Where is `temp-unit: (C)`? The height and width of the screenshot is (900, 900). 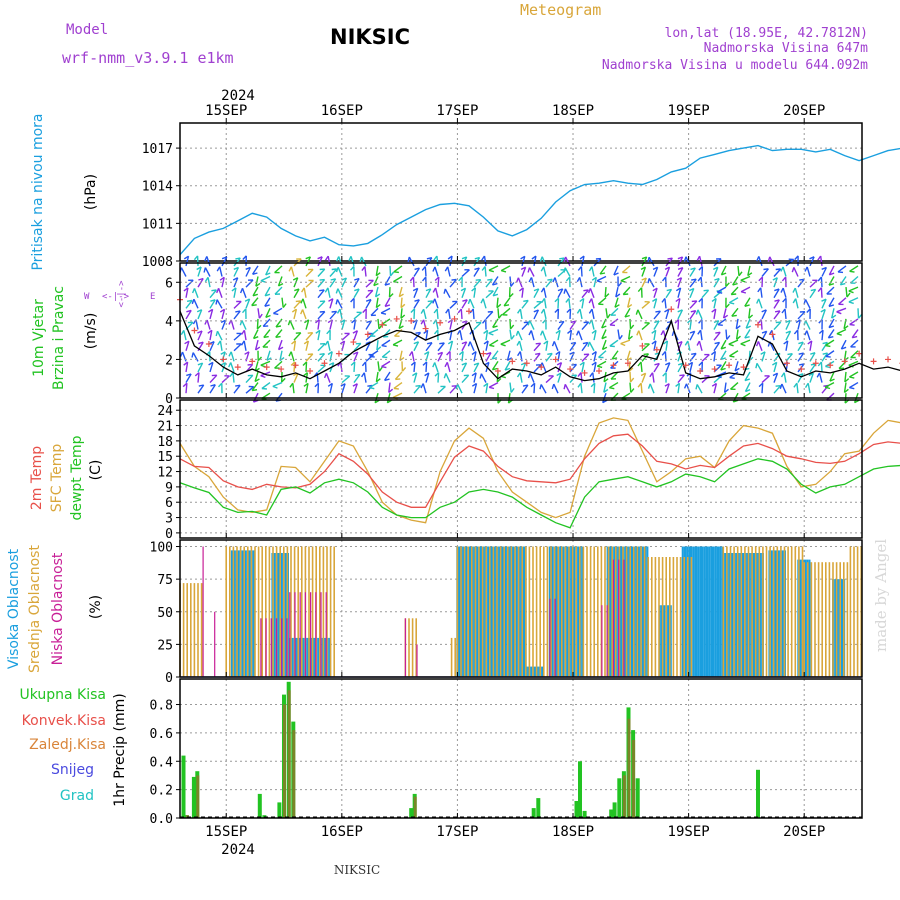
temp-unit: (C) is located at coordinates (96, 470).